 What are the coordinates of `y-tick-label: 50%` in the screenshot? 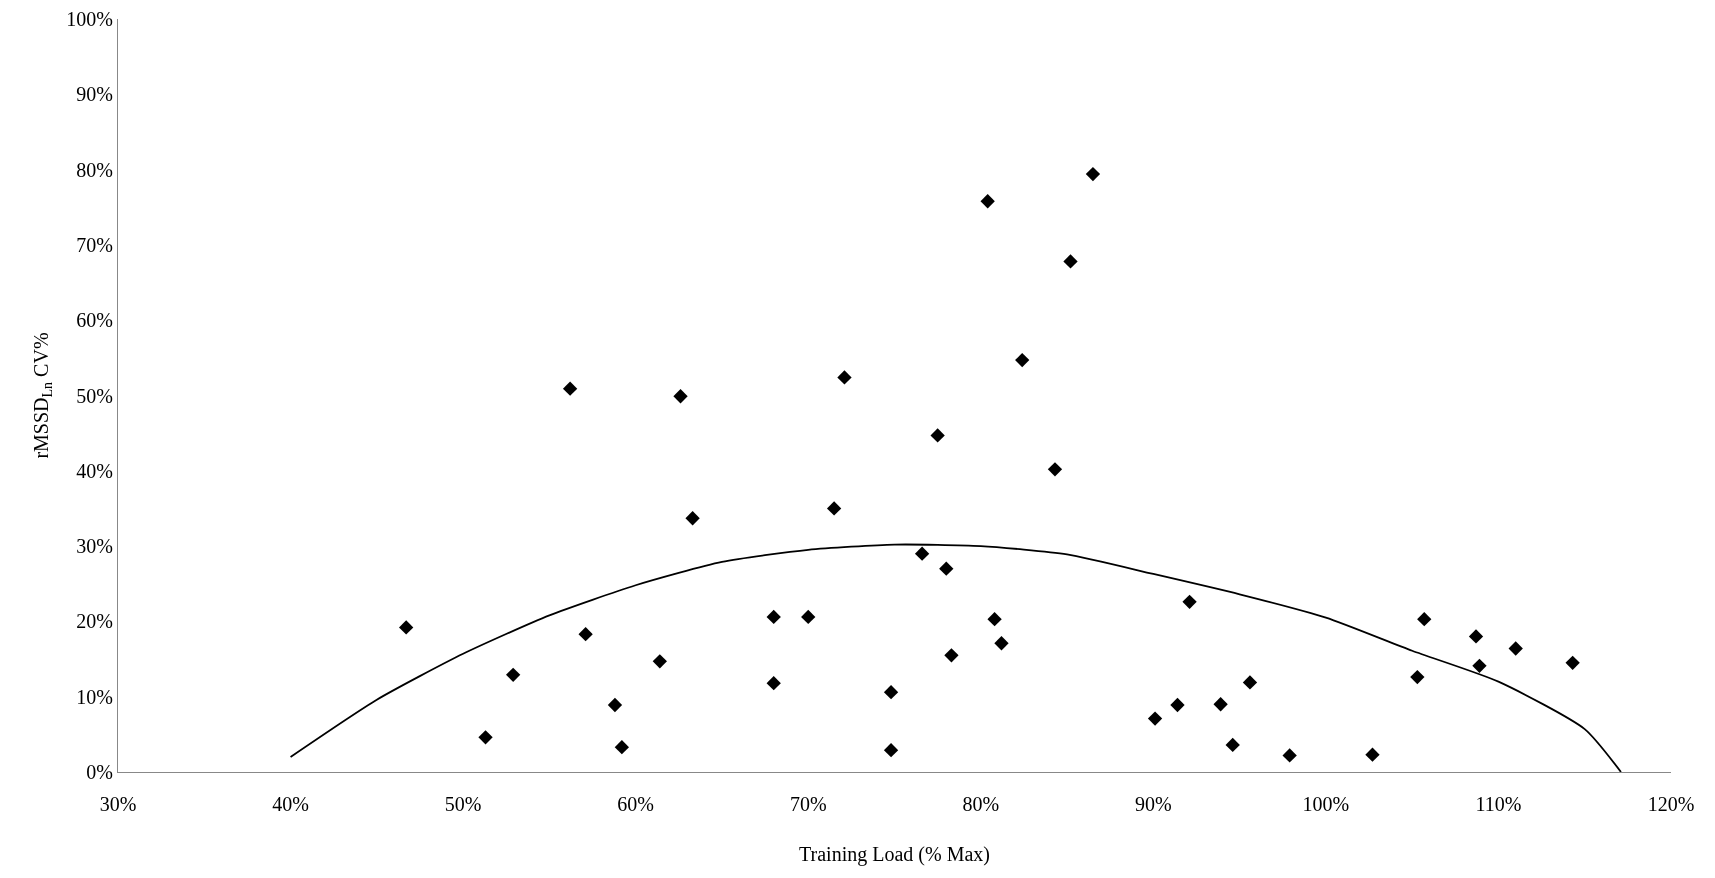 It's located at (94, 395).